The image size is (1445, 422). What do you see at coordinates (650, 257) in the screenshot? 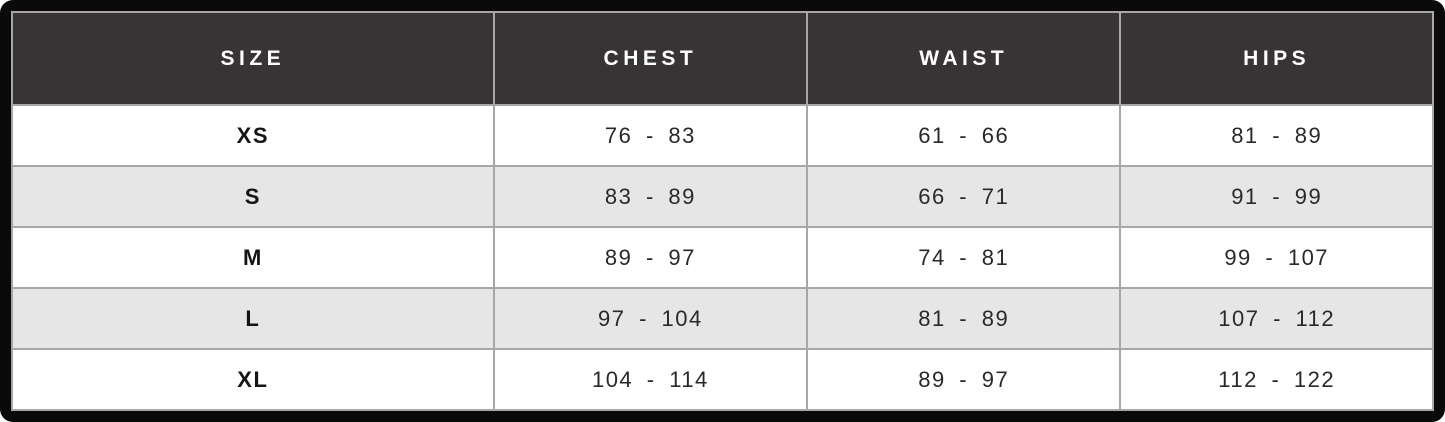
I see `chest-cell: 89 - 97` at bounding box center [650, 257].